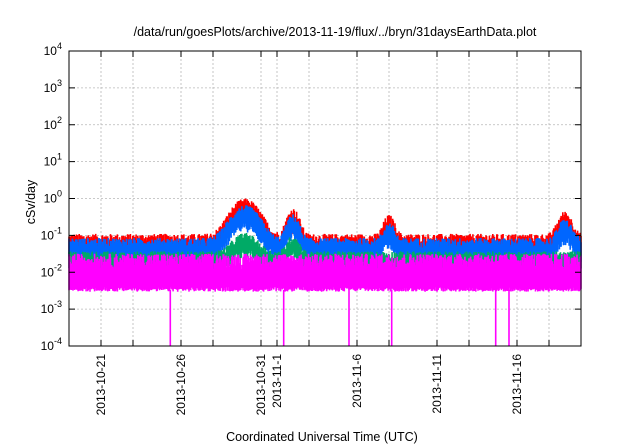 Image resolution: width=640 pixels, height=448 pixels. I want to click on y-axis-label: cSv/day, so click(31, 201).